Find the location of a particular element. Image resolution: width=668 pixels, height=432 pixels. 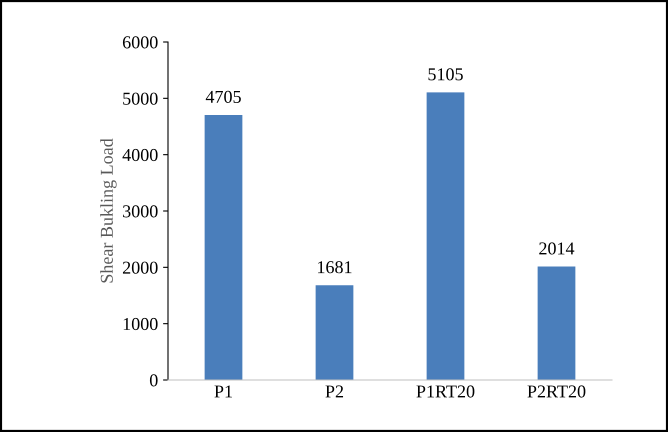

data-label: 2014 is located at coordinates (556, 248).